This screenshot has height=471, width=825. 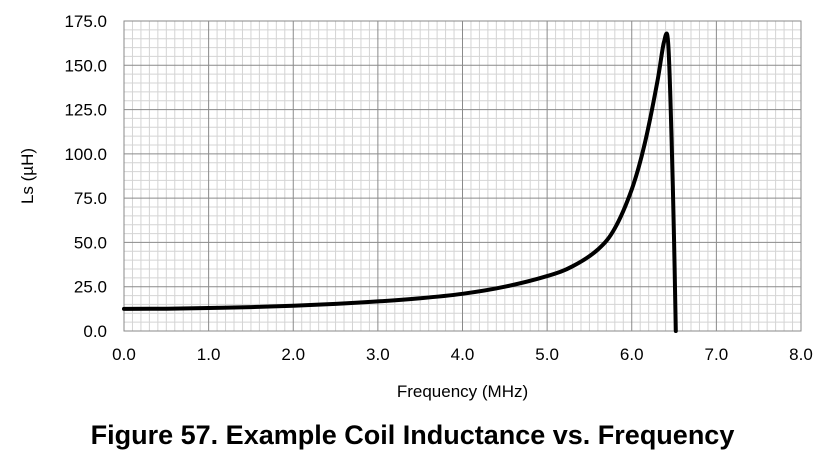 What do you see at coordinates (632, 354) in the screenshot?
I see `x-tick-label: 6.0` at bounding box center [632, 354].